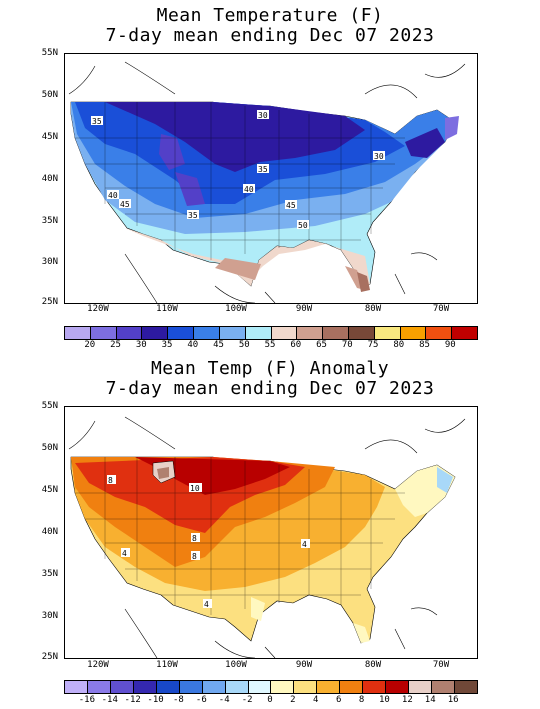  Describe the element at coordinates (49, 574) in the screenshot. I see `bottom-lat-tick: 35N` at that location.